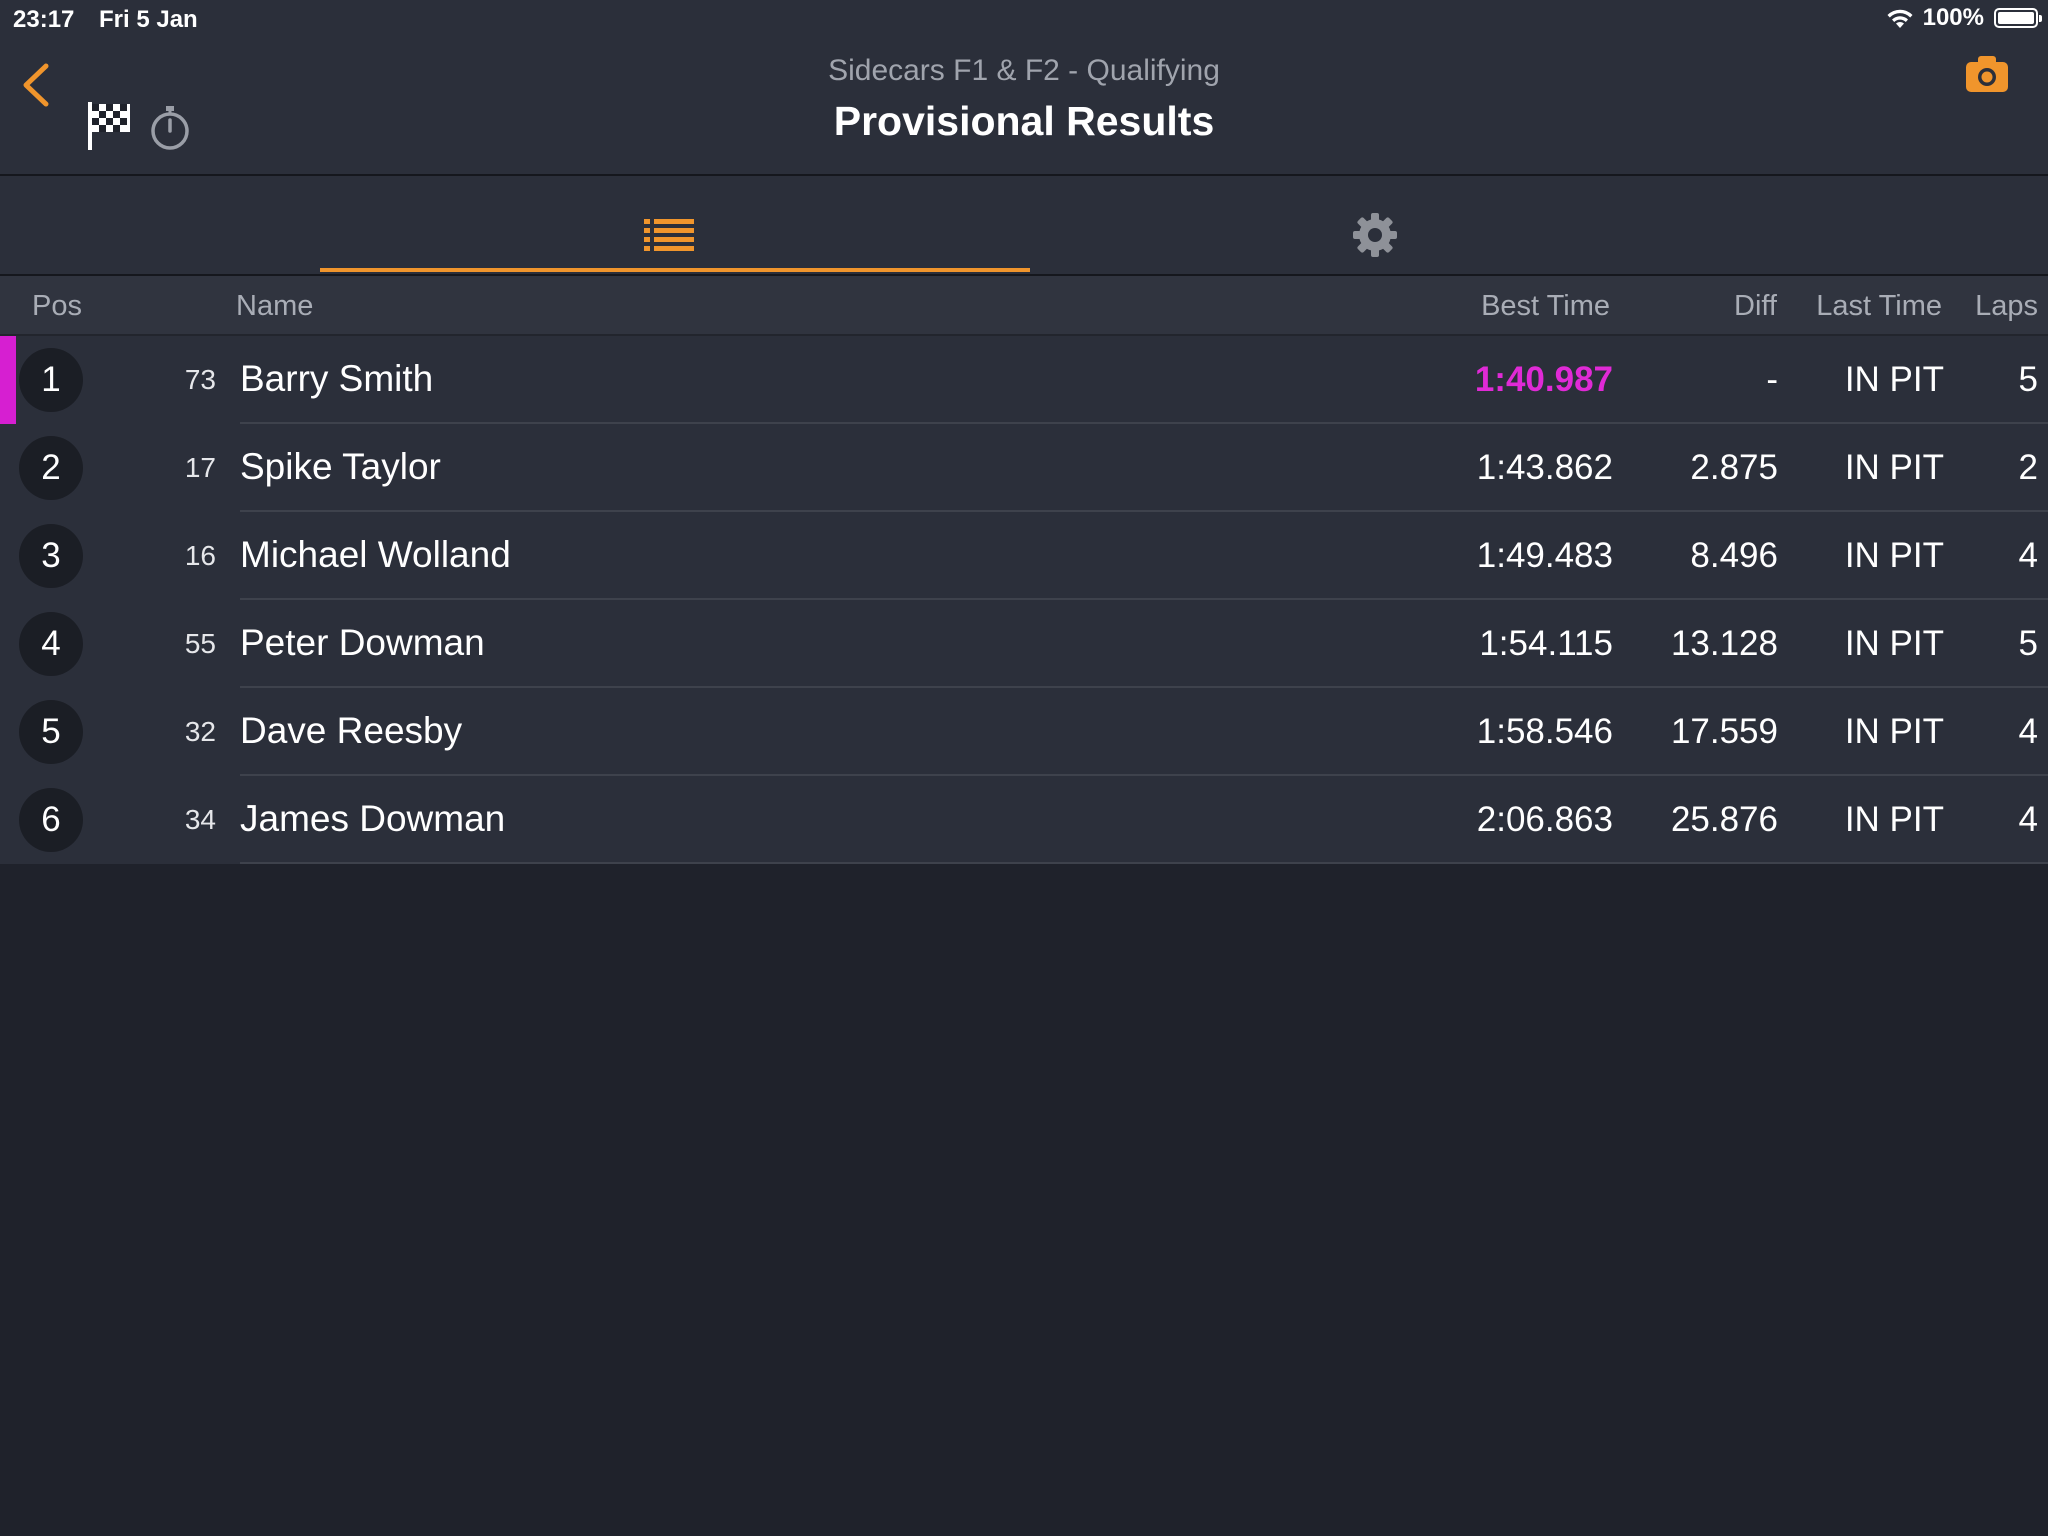 This screenshot has width=2048, height=1536. What do you see at coordinates (1544, 467) in the screenshot?
I see `best-time: 1:43.862` at bounding box center [1544, 467].